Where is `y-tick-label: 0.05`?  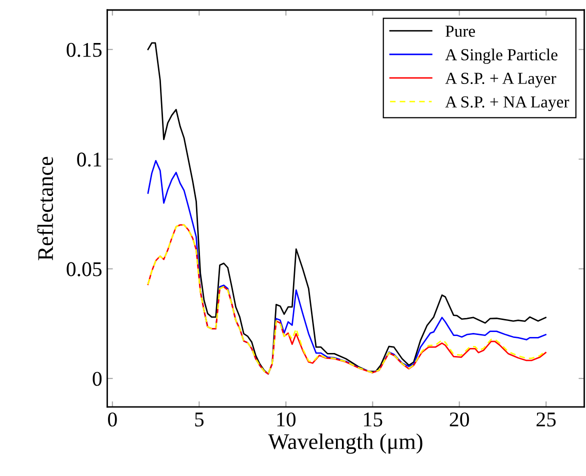
y-tick-label: 0.05 is located at coordinates (84, 269).